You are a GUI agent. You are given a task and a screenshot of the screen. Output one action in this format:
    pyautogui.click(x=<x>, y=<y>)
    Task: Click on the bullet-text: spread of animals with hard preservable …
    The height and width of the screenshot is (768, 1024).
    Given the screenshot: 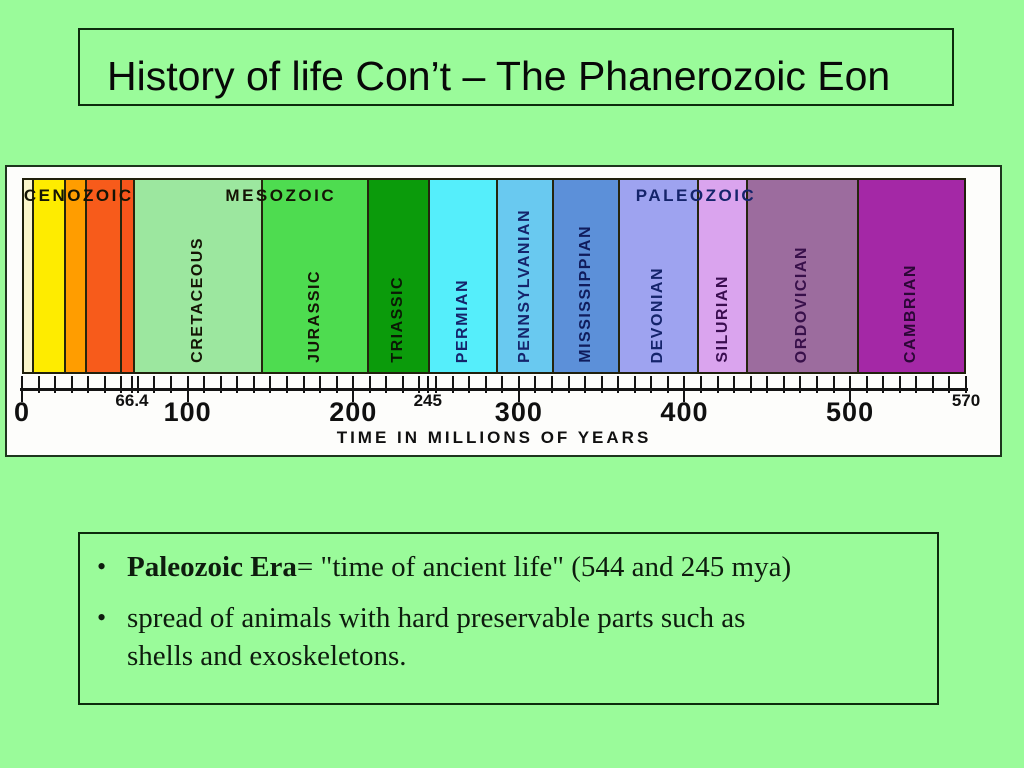 What is the action you would take?
    pyautogui.click(x=436, y=637)
    